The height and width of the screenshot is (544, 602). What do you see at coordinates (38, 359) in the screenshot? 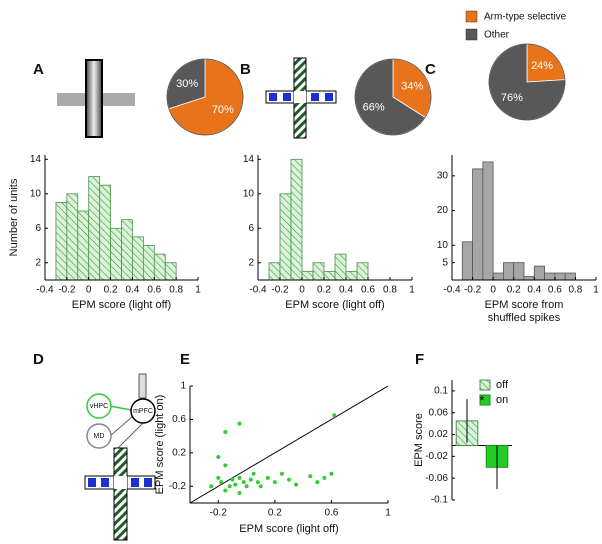
I see `panel-label: D` at bounding box center [38, 359].